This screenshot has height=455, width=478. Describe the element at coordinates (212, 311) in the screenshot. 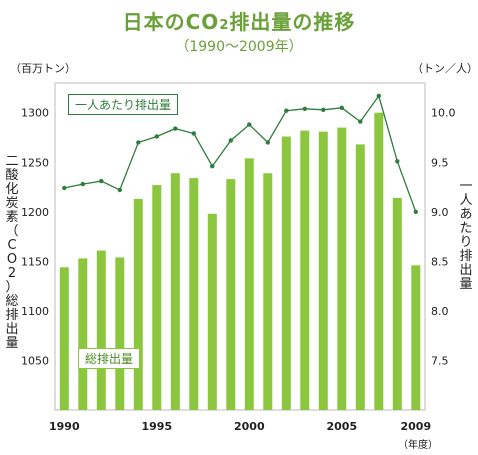

I see `bar-1998` at that location.